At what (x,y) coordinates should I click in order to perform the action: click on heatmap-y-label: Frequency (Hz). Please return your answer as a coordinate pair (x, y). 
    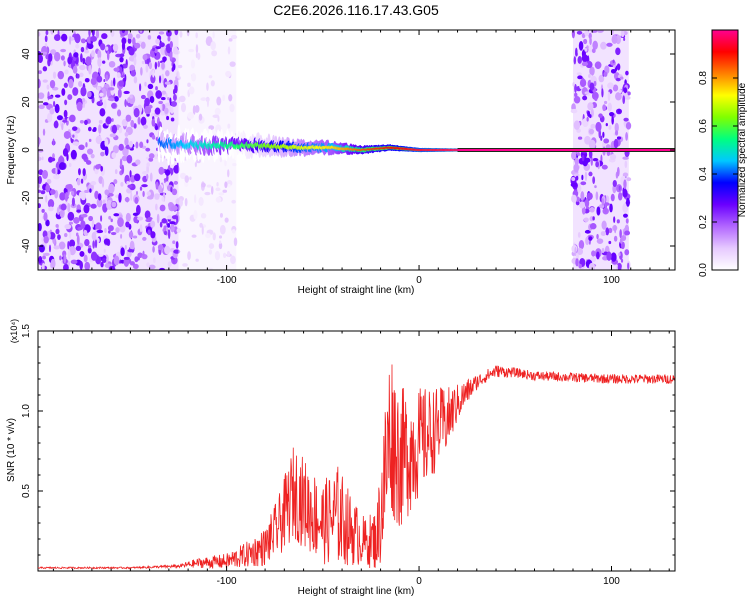
    Looking at the image, I should click on (11, 150).